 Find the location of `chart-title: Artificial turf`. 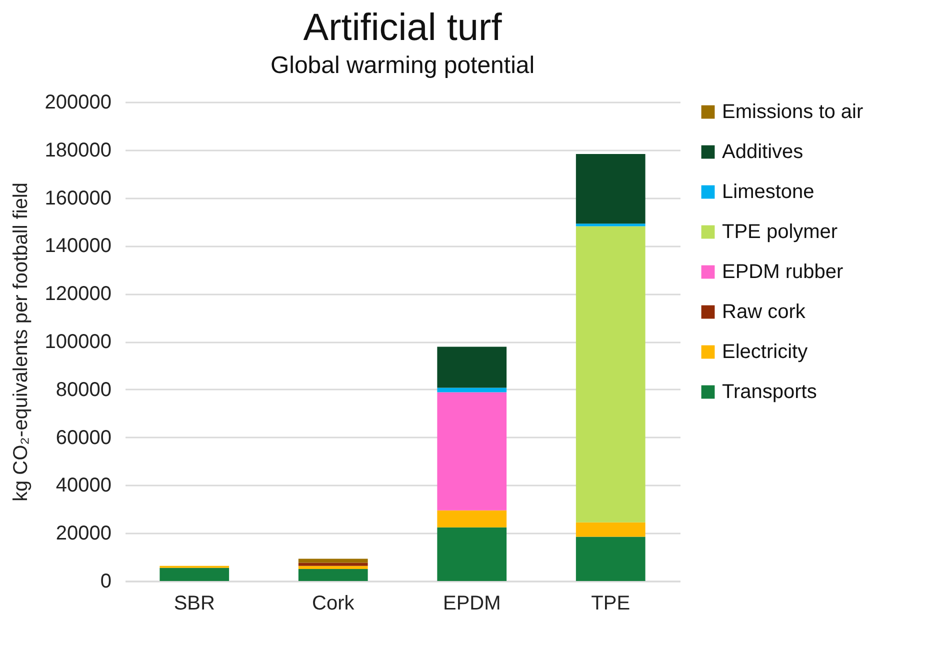

chart-title: Artificial turf is located at coordinates (402, 28).